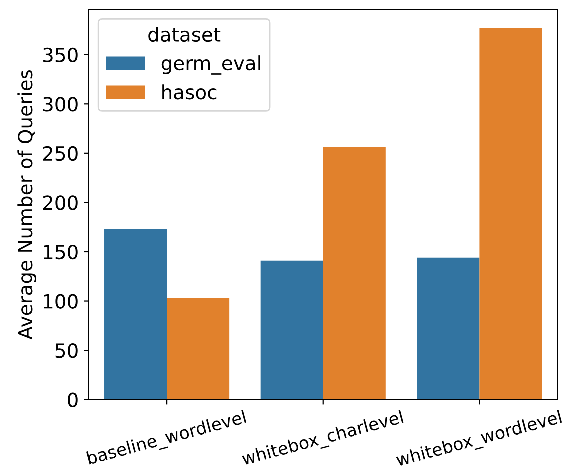 This screenshot has width=579, height=476. Describe the element at coordinates (184, 34) in the screenshot. I see `legend-title: dataset` at that location.